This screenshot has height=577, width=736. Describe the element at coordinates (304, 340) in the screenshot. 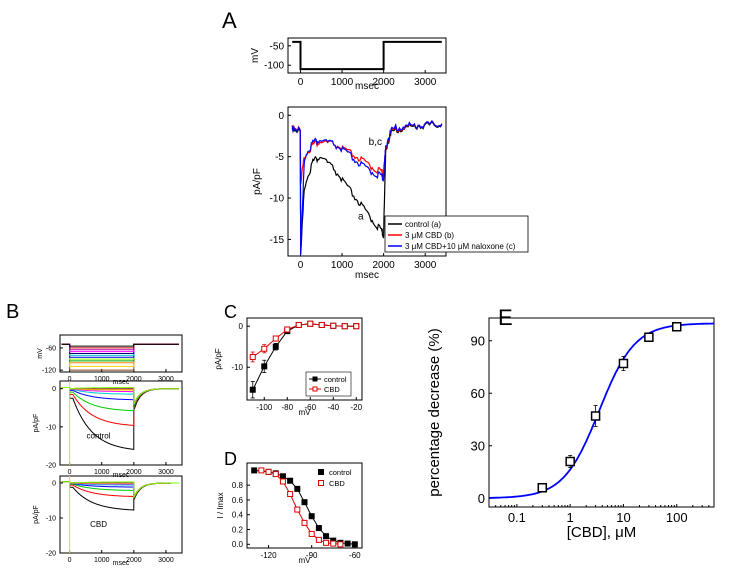

I see `series-line` at that location.